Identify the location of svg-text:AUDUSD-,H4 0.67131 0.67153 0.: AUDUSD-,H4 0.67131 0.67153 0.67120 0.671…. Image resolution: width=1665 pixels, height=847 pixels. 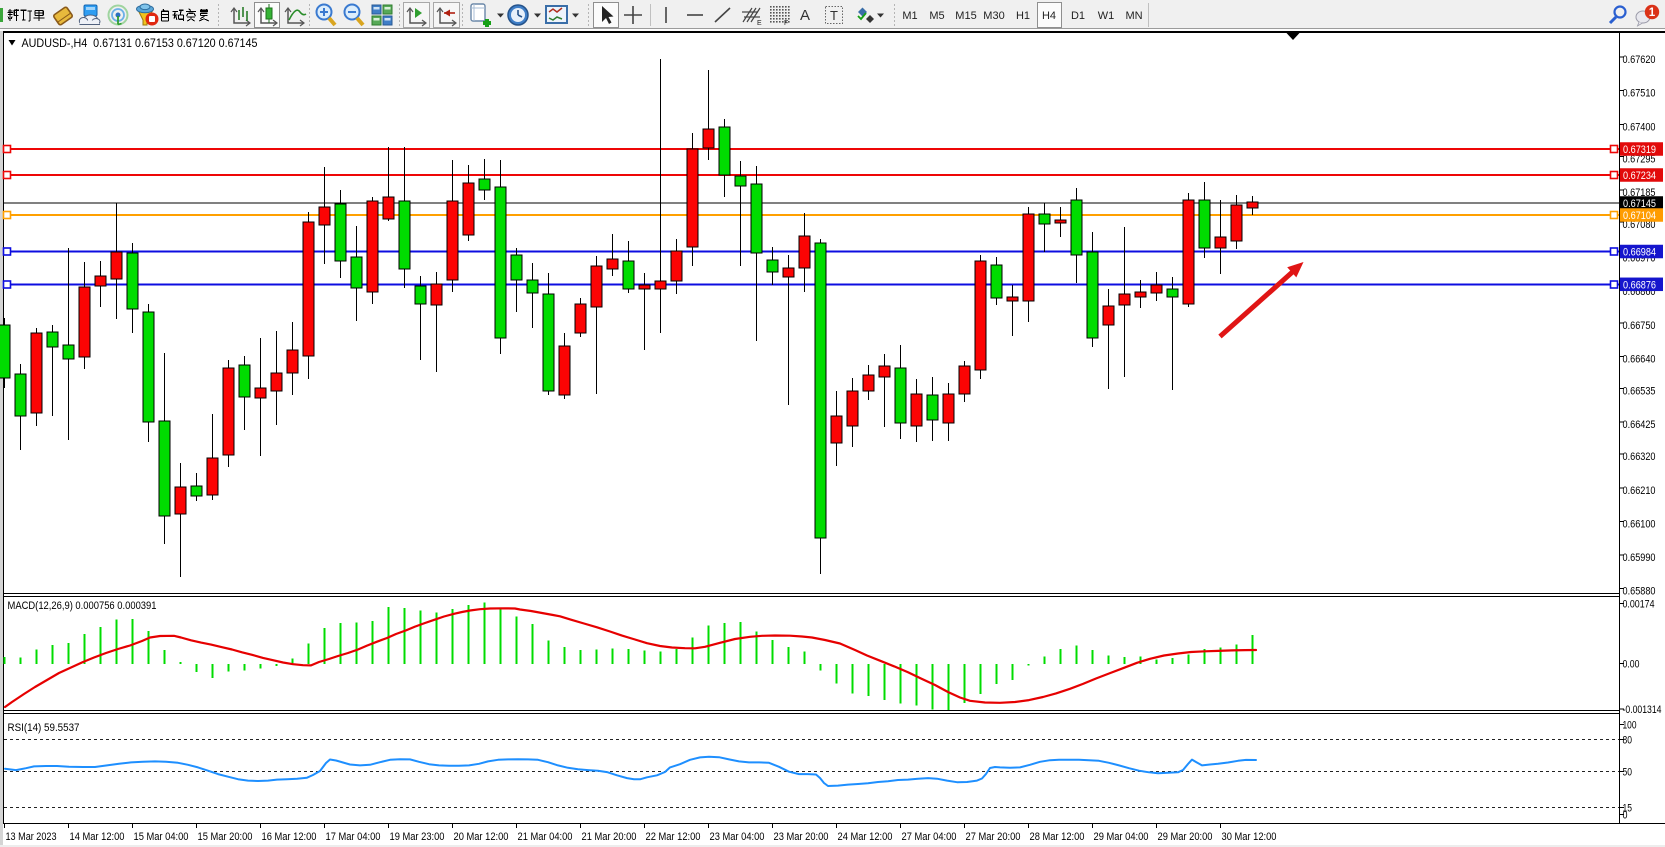
(140, 43).